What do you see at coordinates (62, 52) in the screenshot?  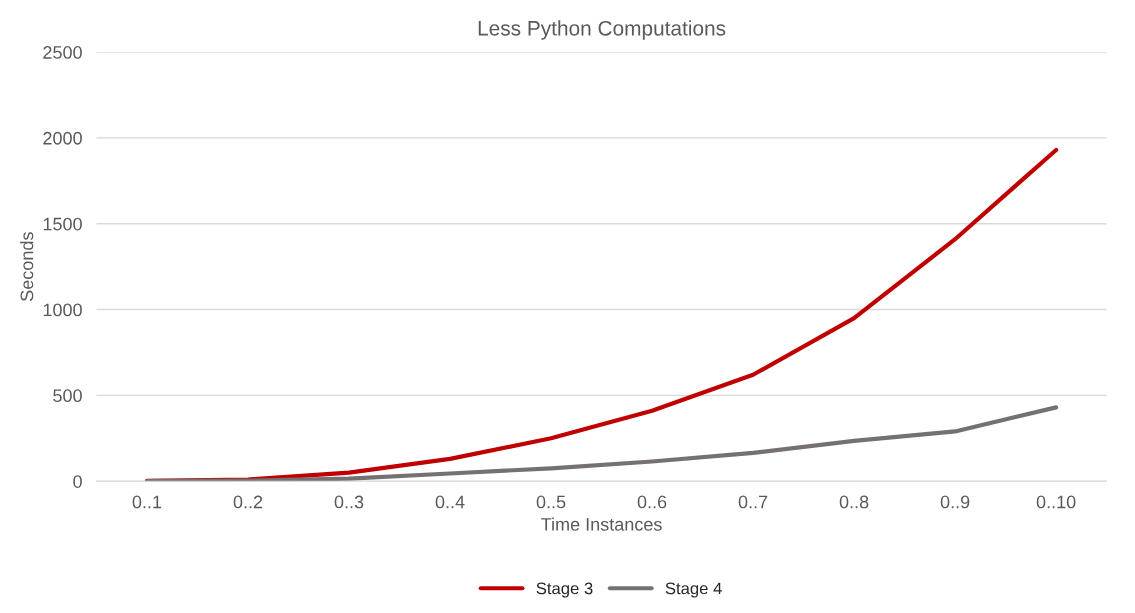 I see `y-tick-label: 2500` at bounding box center [62, 52].